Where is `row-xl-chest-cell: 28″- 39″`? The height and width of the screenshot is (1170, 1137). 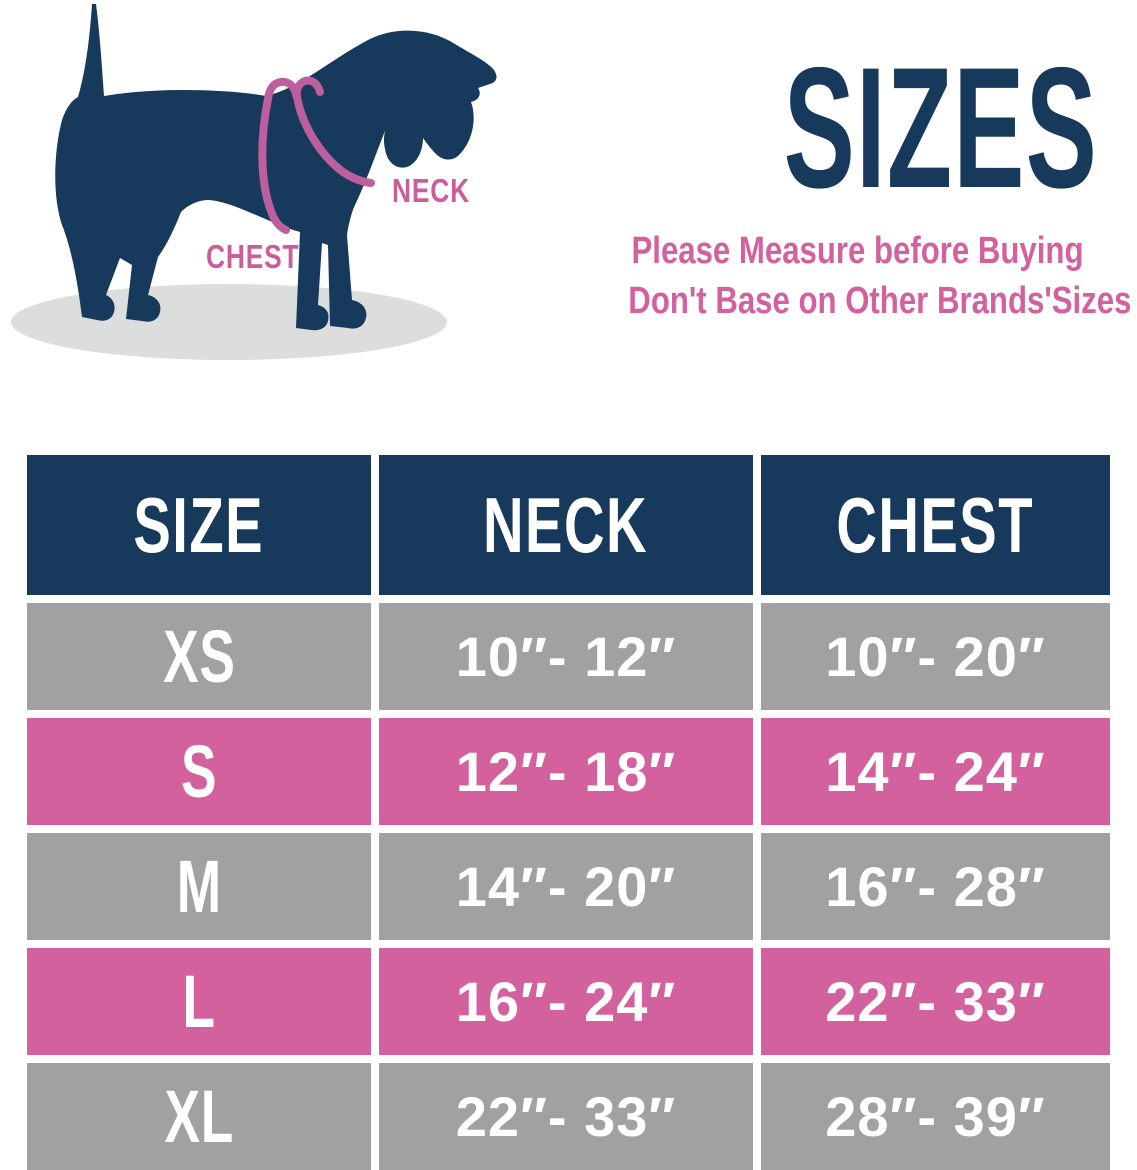
row-xl-chest-cell: 28″- 39″ is located at coordinates (935, 1116).